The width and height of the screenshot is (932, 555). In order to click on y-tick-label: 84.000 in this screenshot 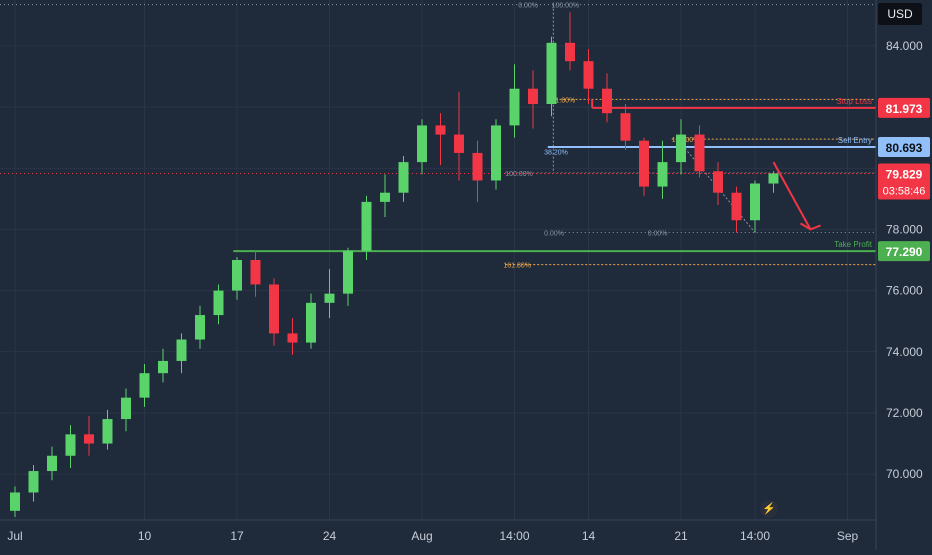, I will do `click(904, 46)`.